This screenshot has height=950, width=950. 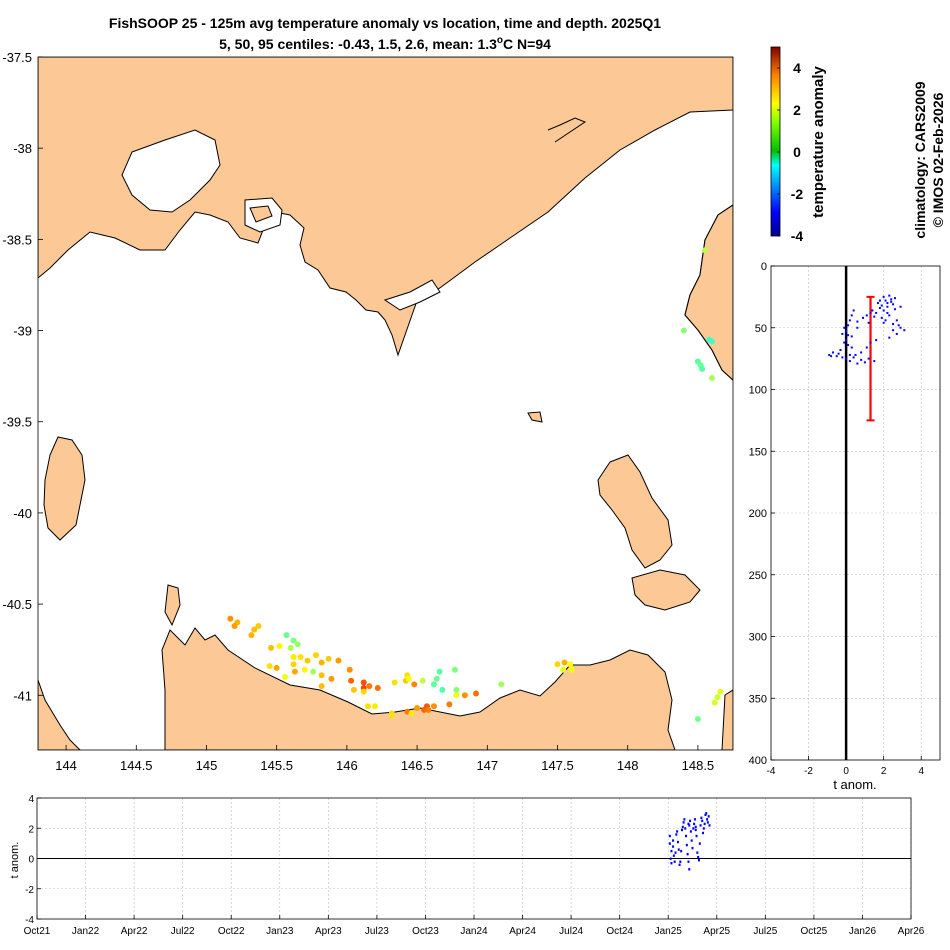 What do you see at coordinates (911, 931) in the screenshot?
I see `time-x-tick-label: Apr26` at bounding box center [911, 931].